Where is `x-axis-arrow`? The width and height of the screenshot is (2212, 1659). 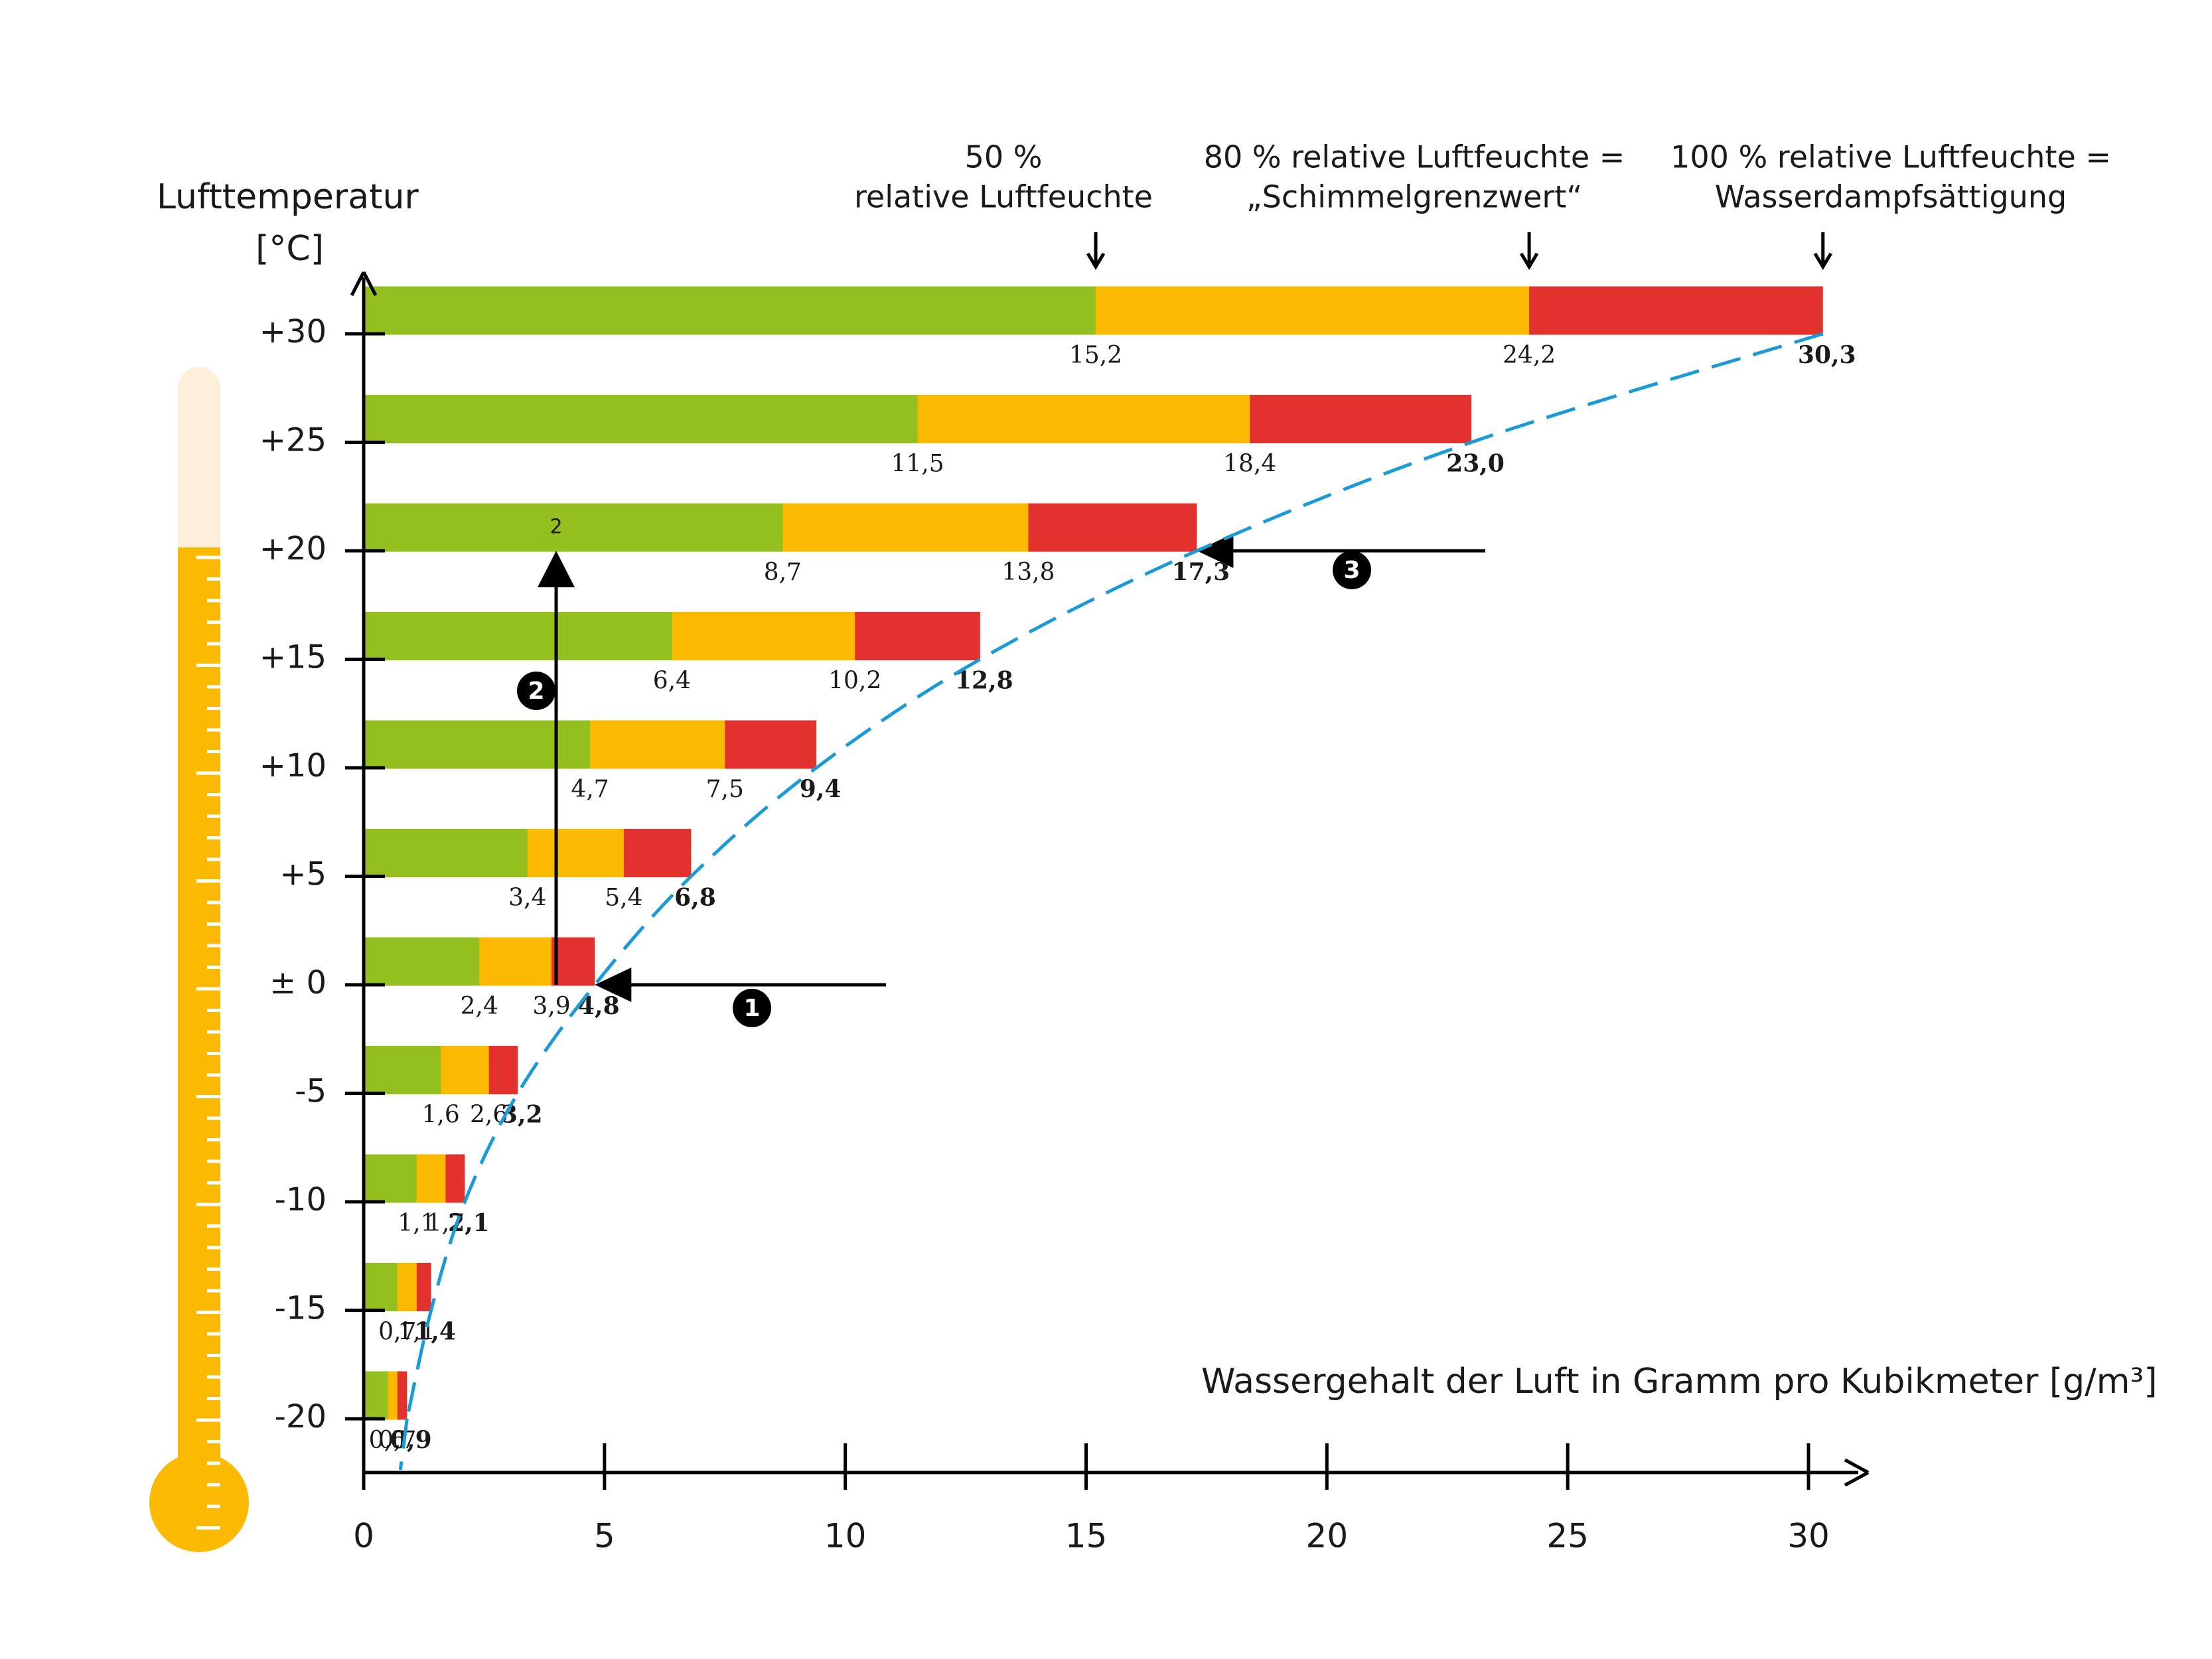 x-axis-arrow is located at coordinates (1857, 1472).